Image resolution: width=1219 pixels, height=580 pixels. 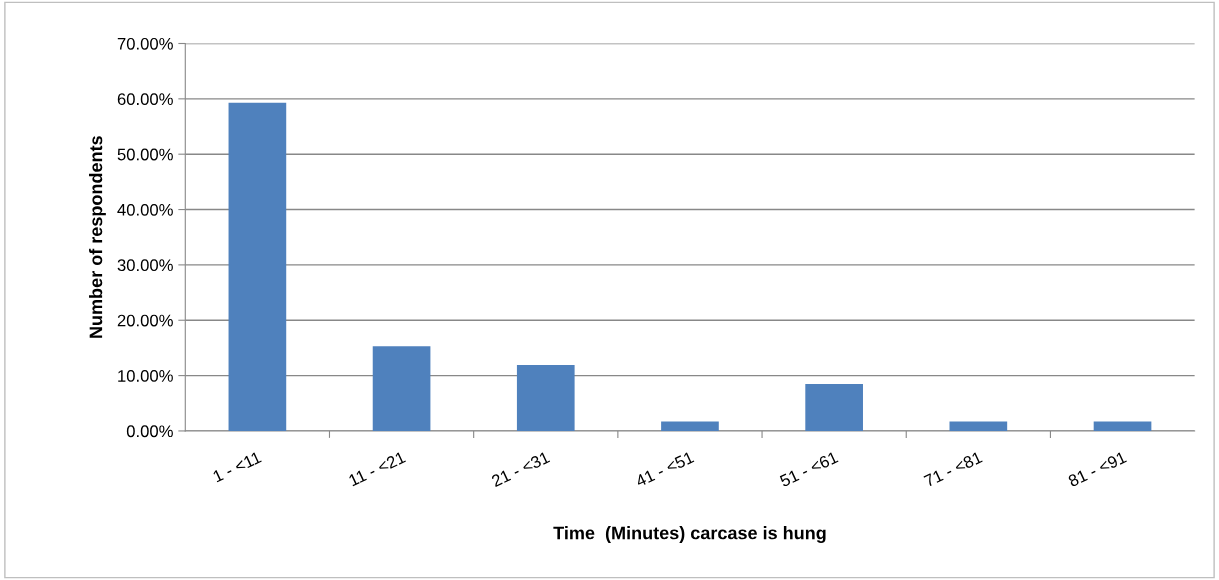 What do you see at coordinates (97, 237) in the screenshot?
I see `y-axis-title: Number of respondents` at bounding box center [97, 237].